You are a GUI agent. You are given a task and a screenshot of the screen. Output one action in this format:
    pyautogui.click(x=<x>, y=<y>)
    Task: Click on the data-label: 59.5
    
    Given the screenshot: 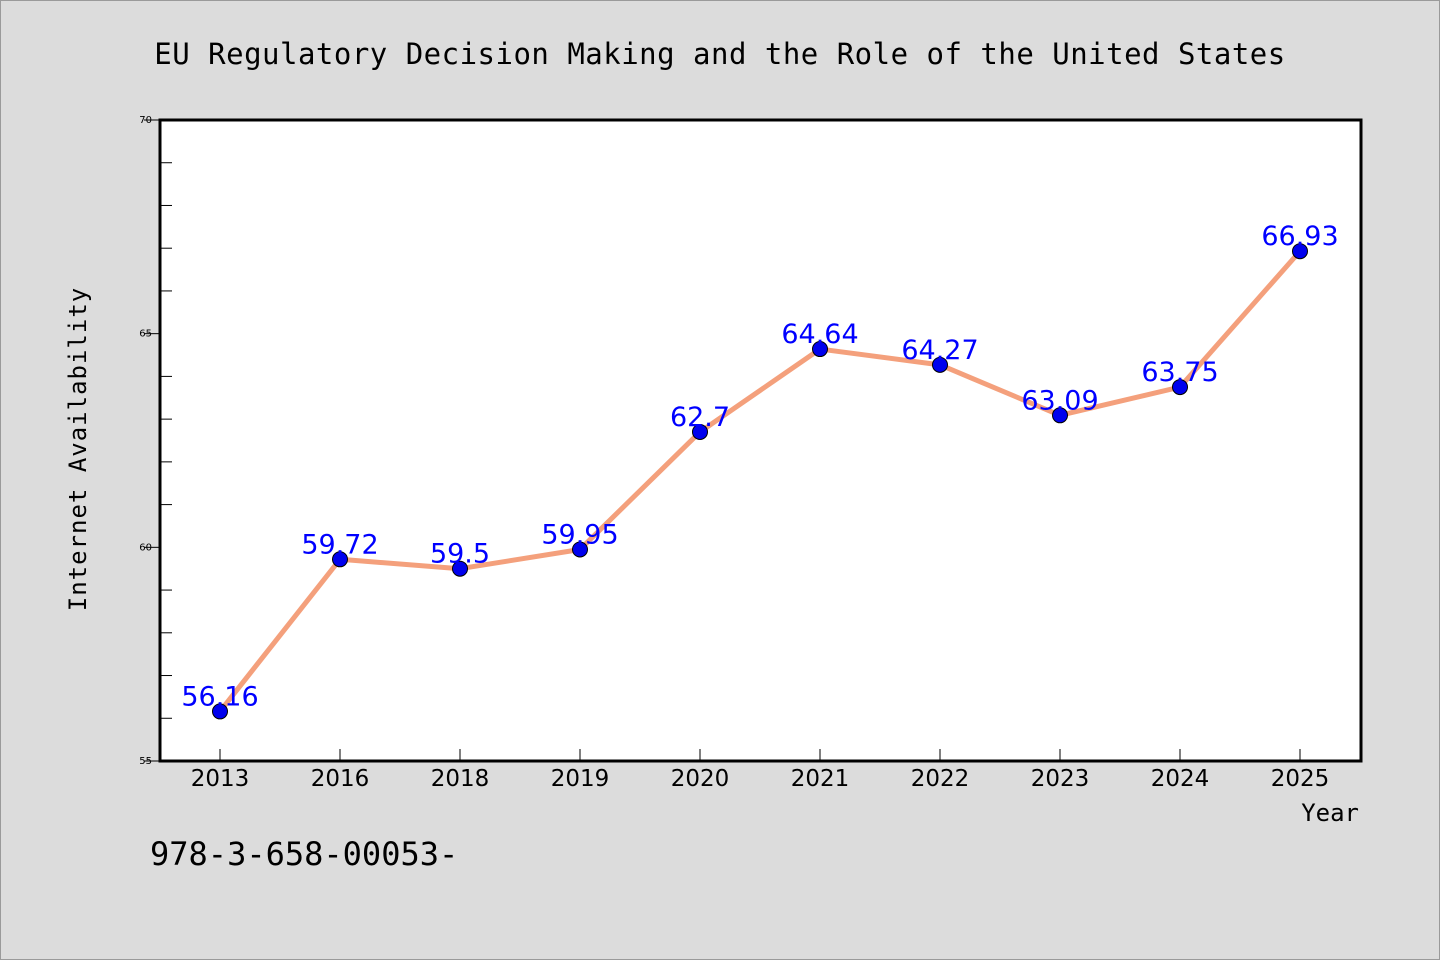 What is the action you would take?
    pyautogui.click(x=460, y=554)
    